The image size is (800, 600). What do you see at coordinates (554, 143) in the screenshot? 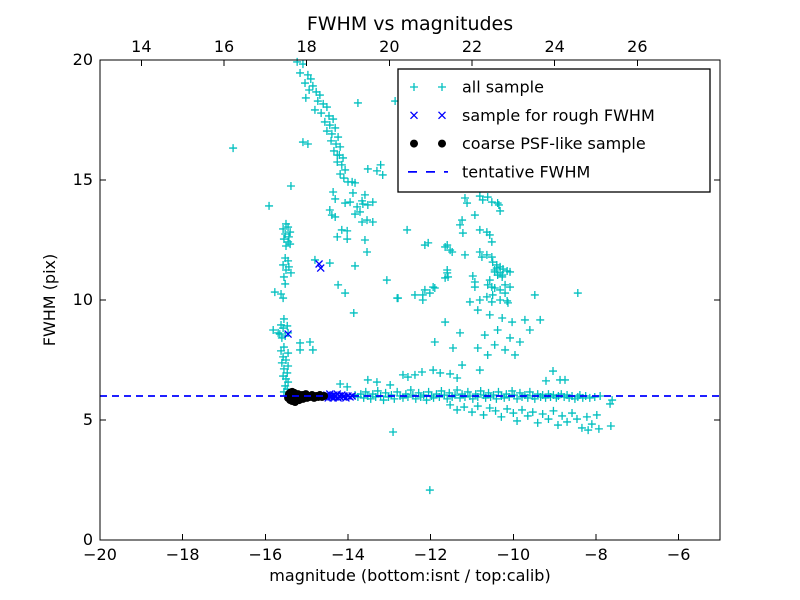
I see `legend-label: coarse PSF-like sample` at bounding box center [554, 143].